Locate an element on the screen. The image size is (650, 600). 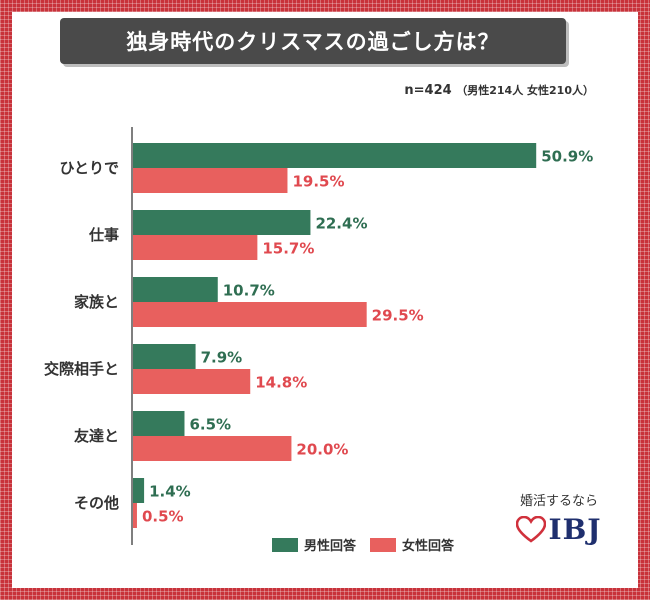
legend-item-male: 男性回答 is located at coordinates (314, 544).